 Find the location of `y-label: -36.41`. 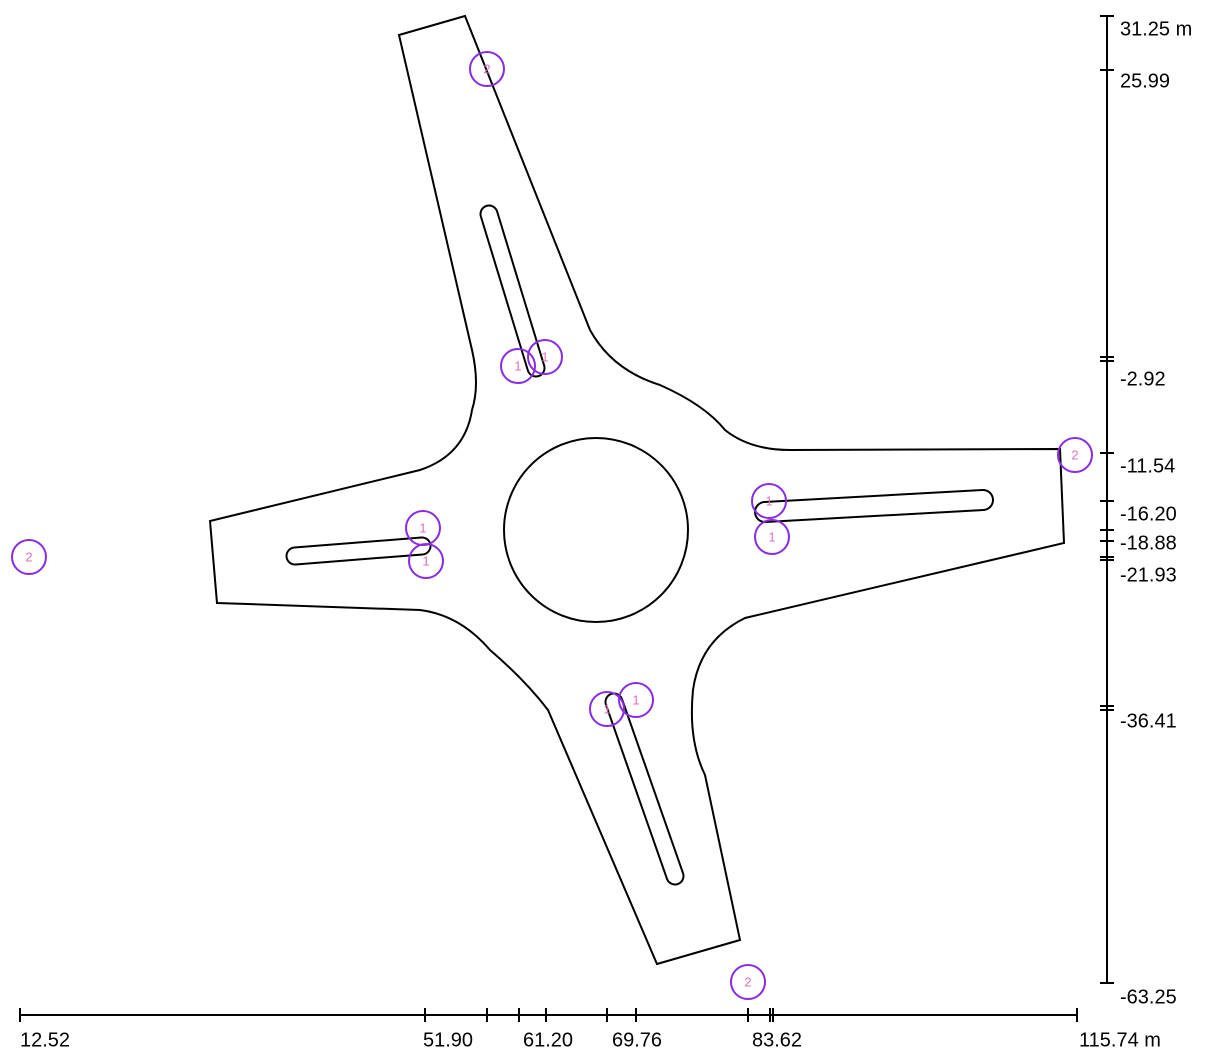

y-label: -36.41 is located at coordinates (1148, 721).